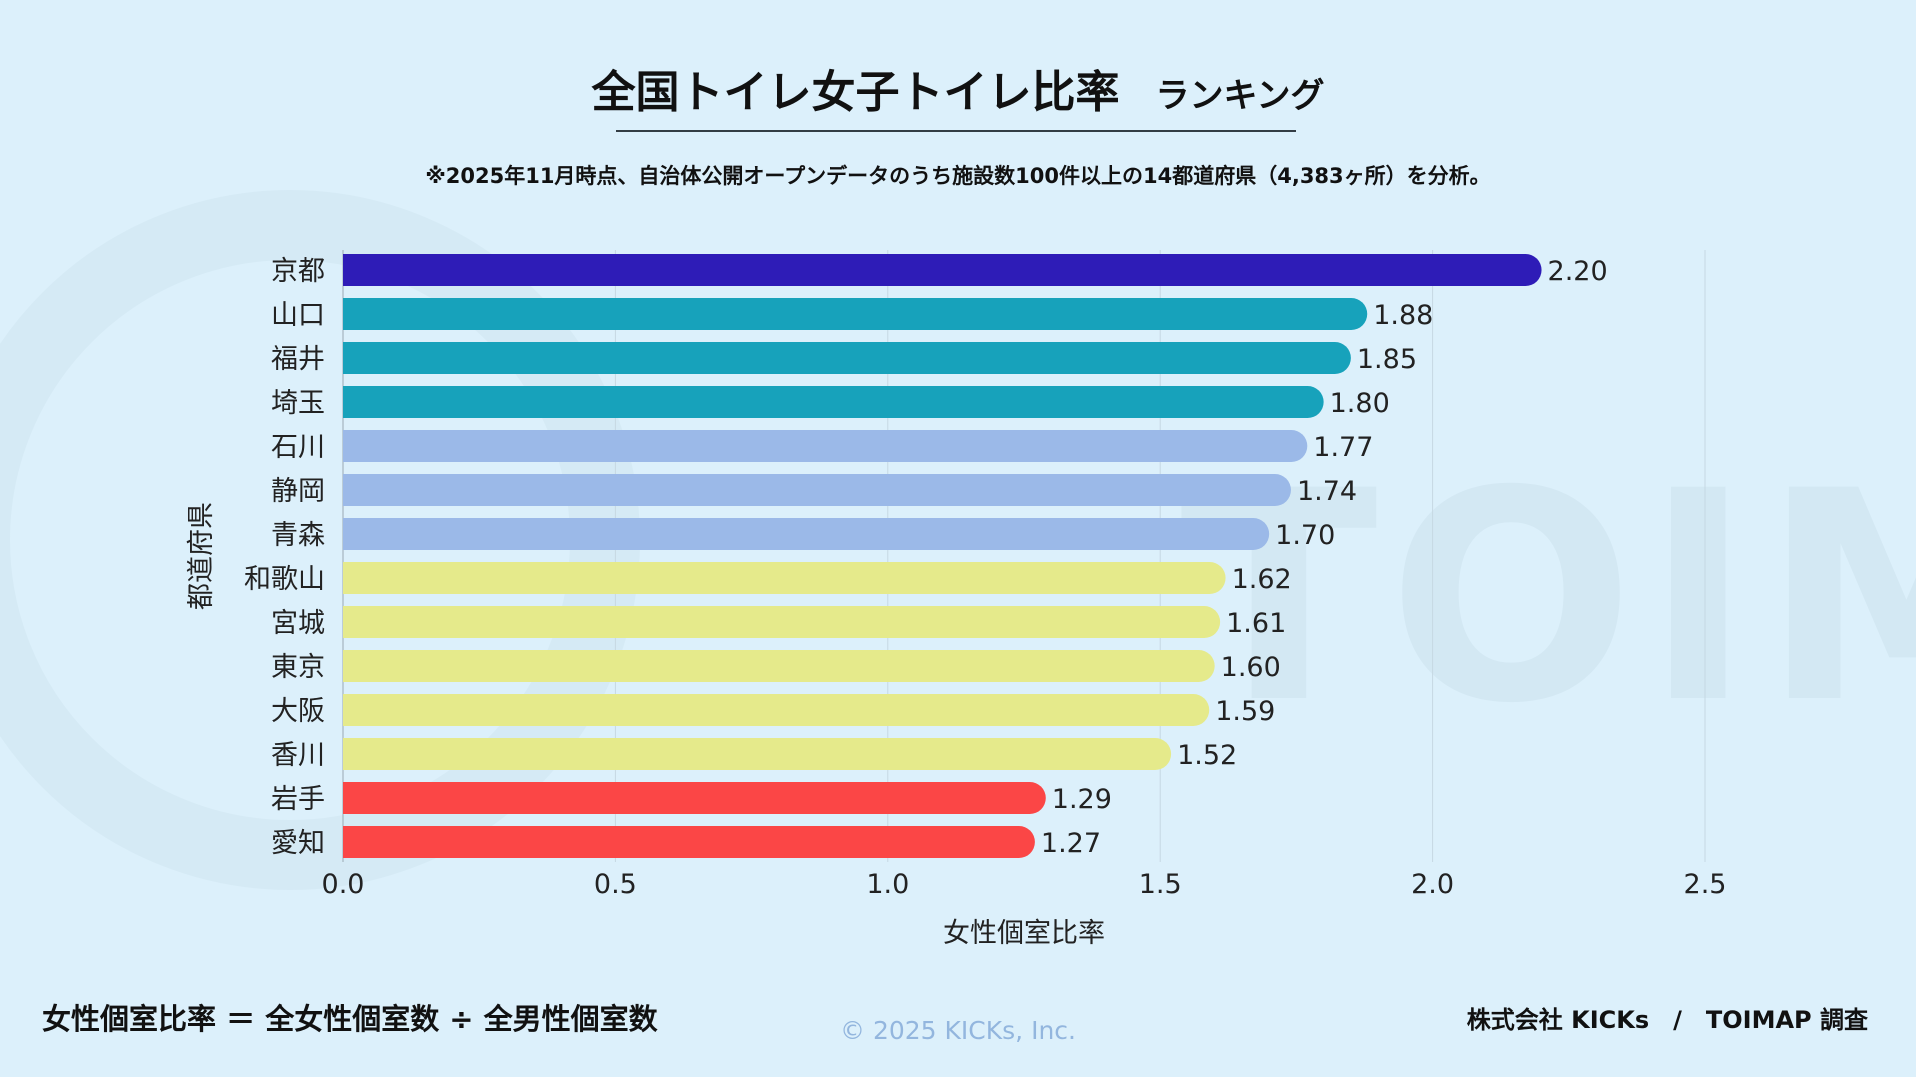 The image size is (1916, 1077). Describe the element at coordinates (298, 535) in the screenshot. I see `category-label: 青森` at that location.